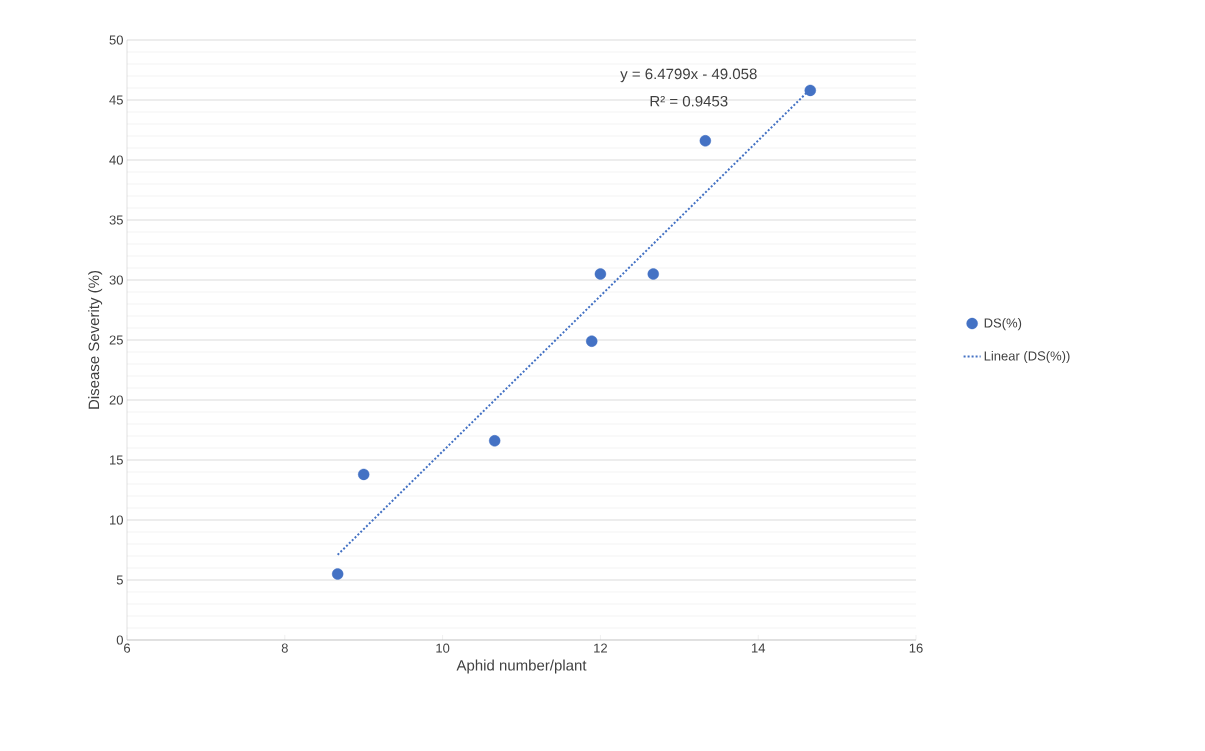  Describe the element at coordinates (116, 400) in the screenshot. I see `y-tick-label: 20` at that location.